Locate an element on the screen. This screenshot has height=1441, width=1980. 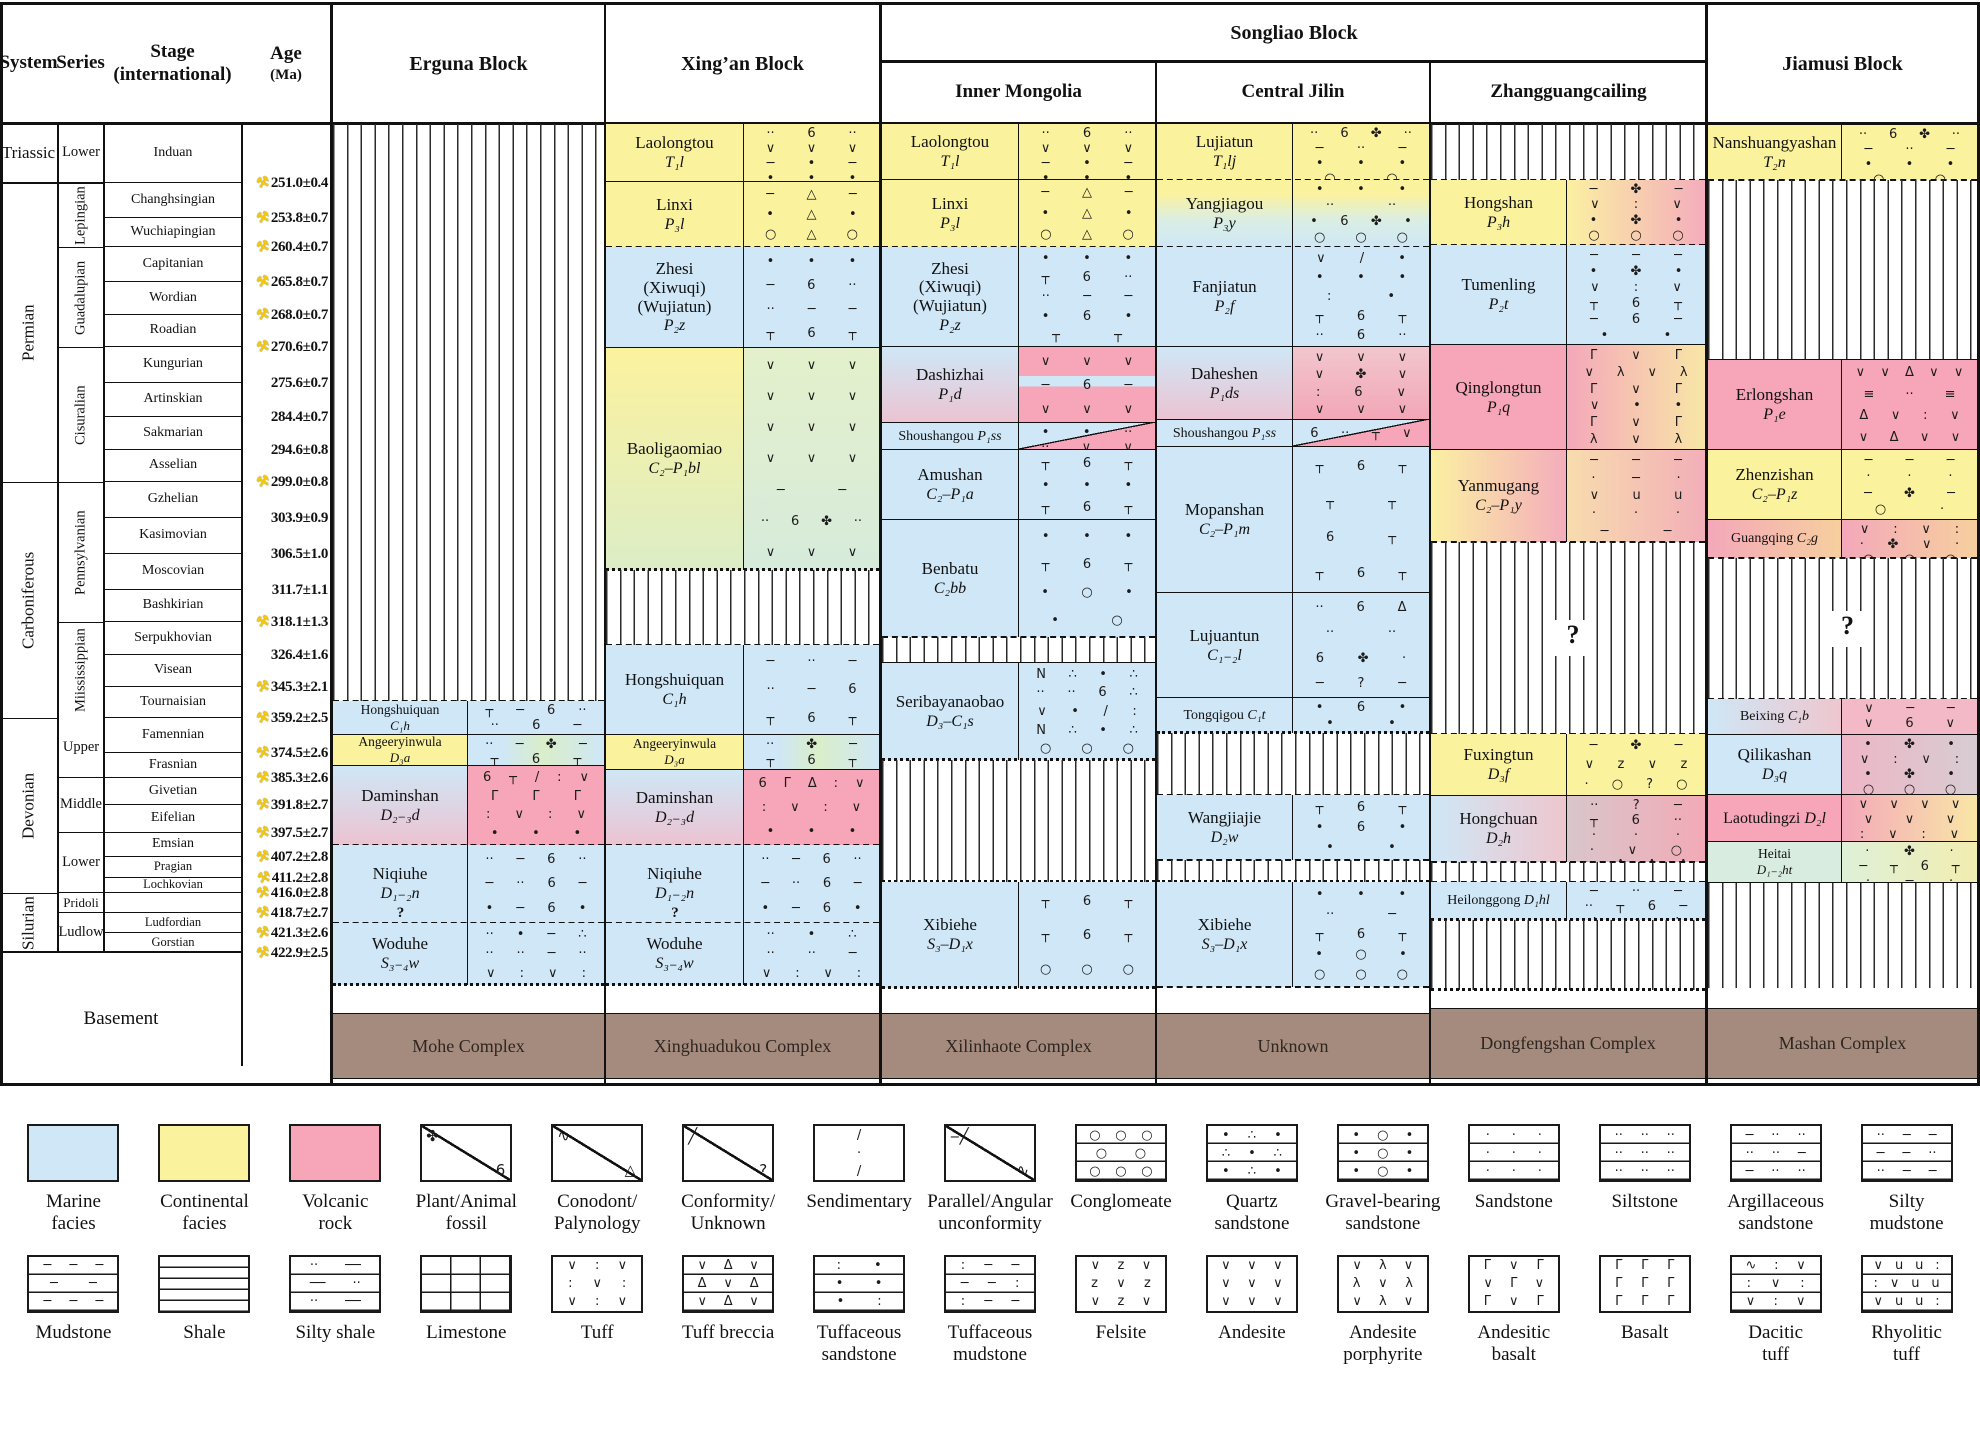
pattern-row: ·· ·· ─ is located at coordinates (1775, 1153).